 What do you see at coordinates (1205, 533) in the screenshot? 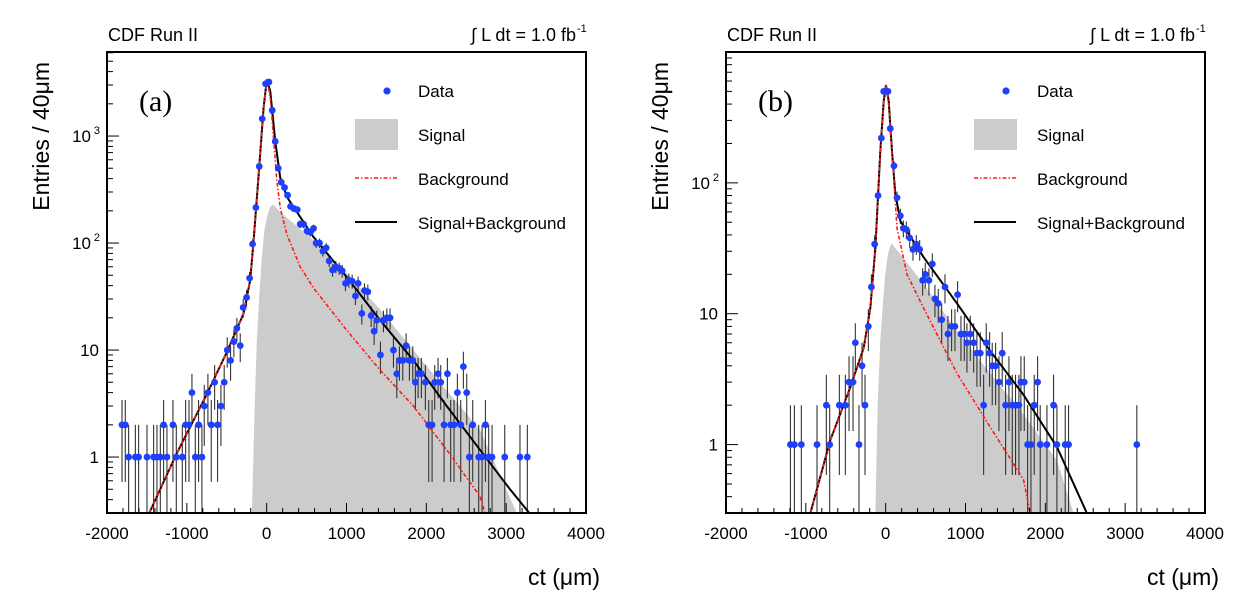
I see `x-tick-label: 4000` at bounding box center [1205, 533].